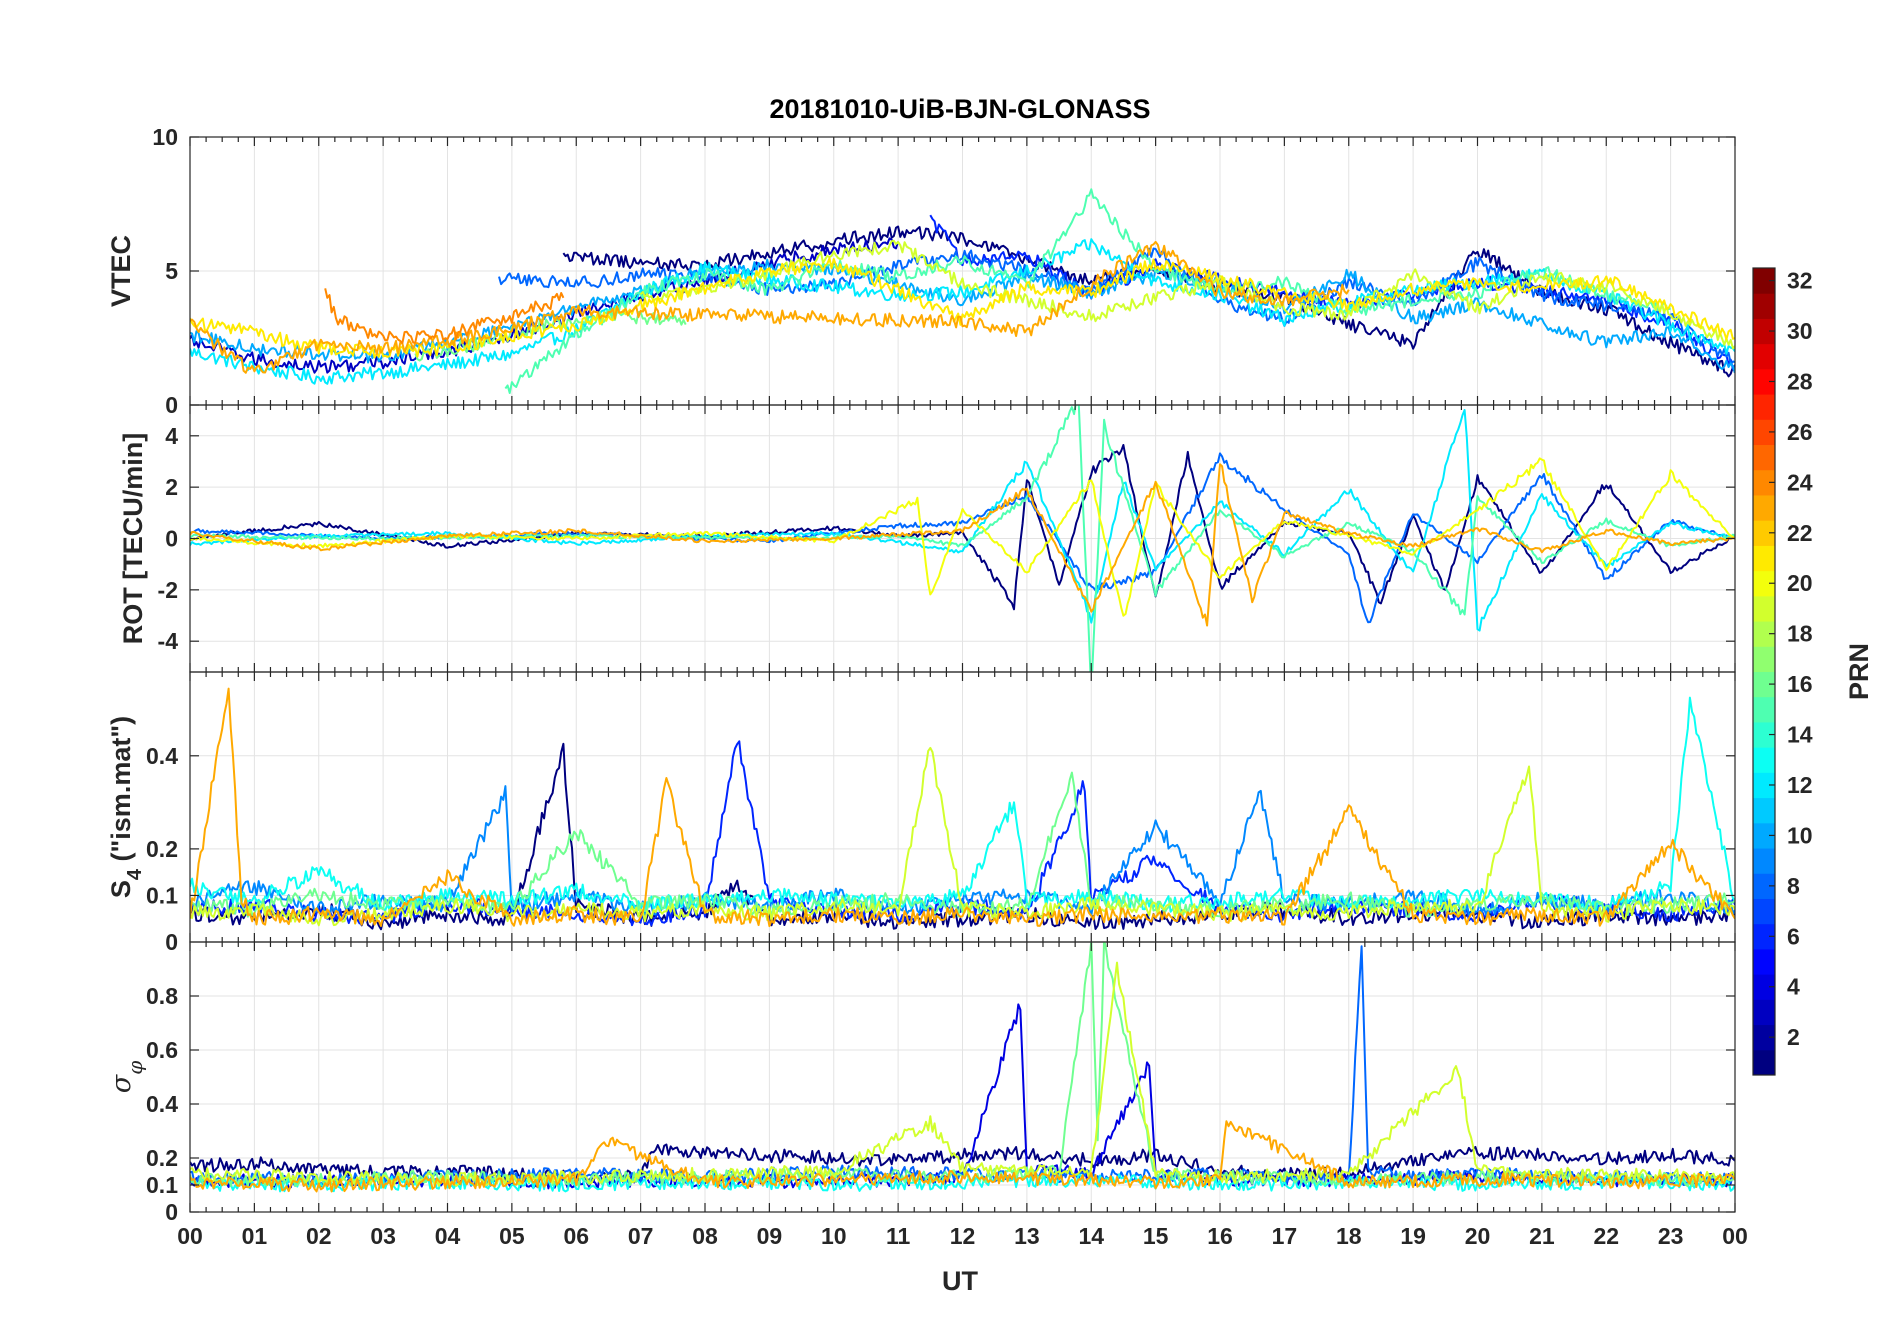 The width and height of the screenshot is (1902, 1330). Describe the element at coordinates (705, 1236) in the screenshot. I see `x-tick-label: 08` at that location.